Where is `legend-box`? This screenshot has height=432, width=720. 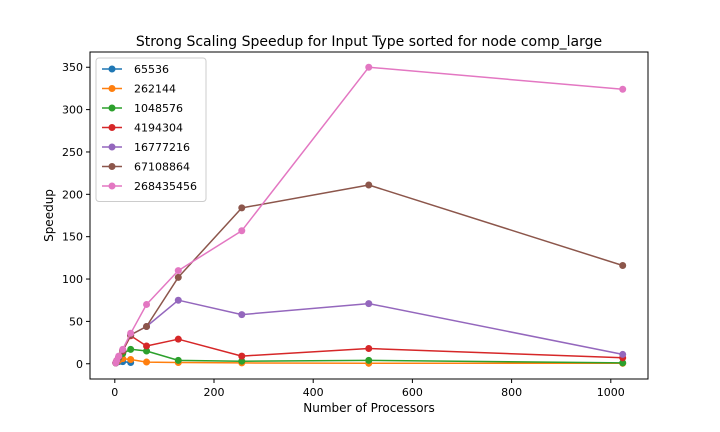 legend-box is located at coordinates (151, 129).